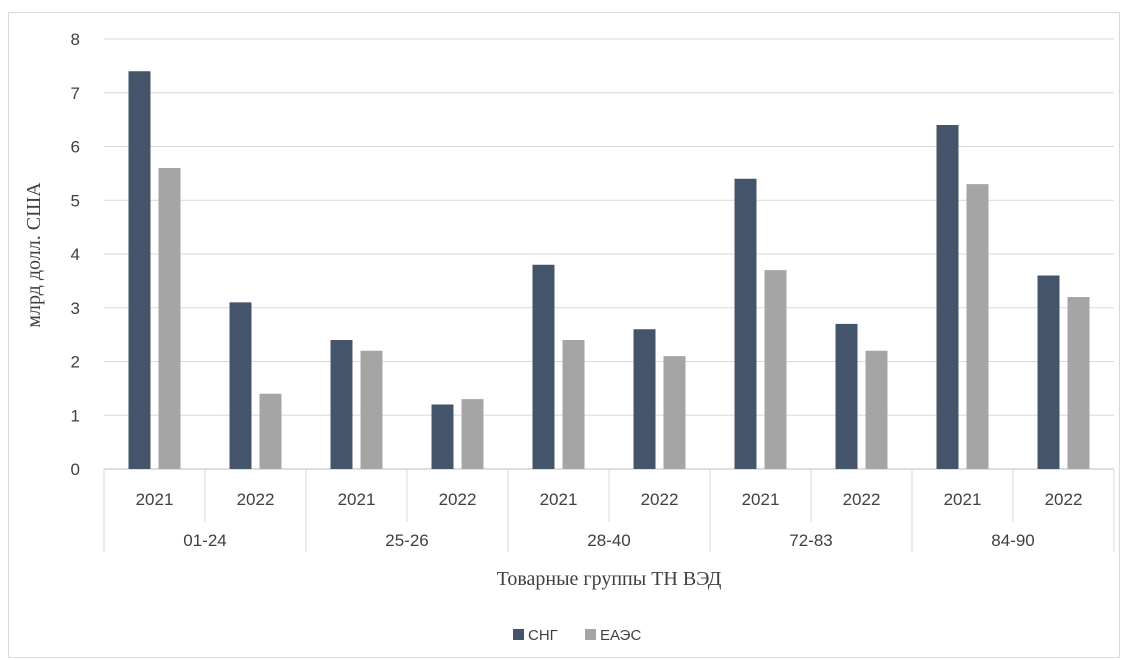 The height and width of the screenshot is (660, 1128). What do you see at coordinates (577, 635) in the screenshot?
I see `legend: СНГ ЕАЭС` at bounding box center [577, 635].